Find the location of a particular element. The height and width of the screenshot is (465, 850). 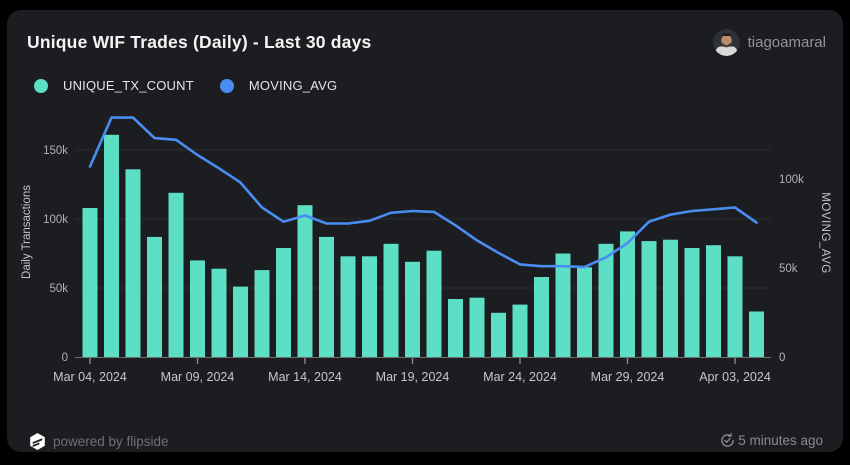

bar-Mar 24, 2024 is located at coordinates (520, 330).